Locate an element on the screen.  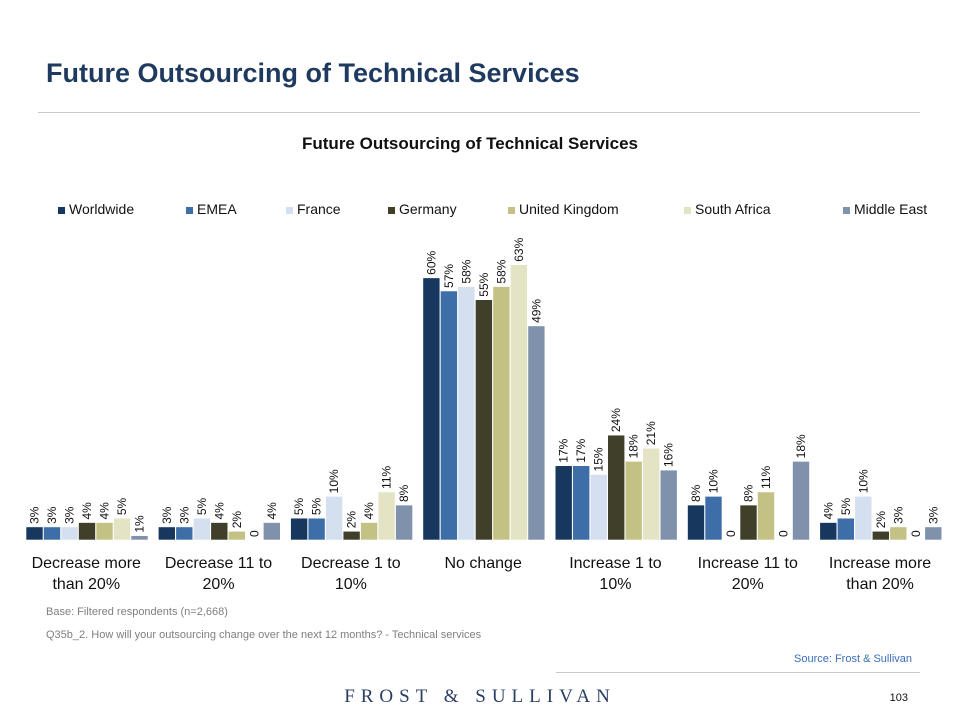
category-label: Increase more is located at coordinates (880, 563).